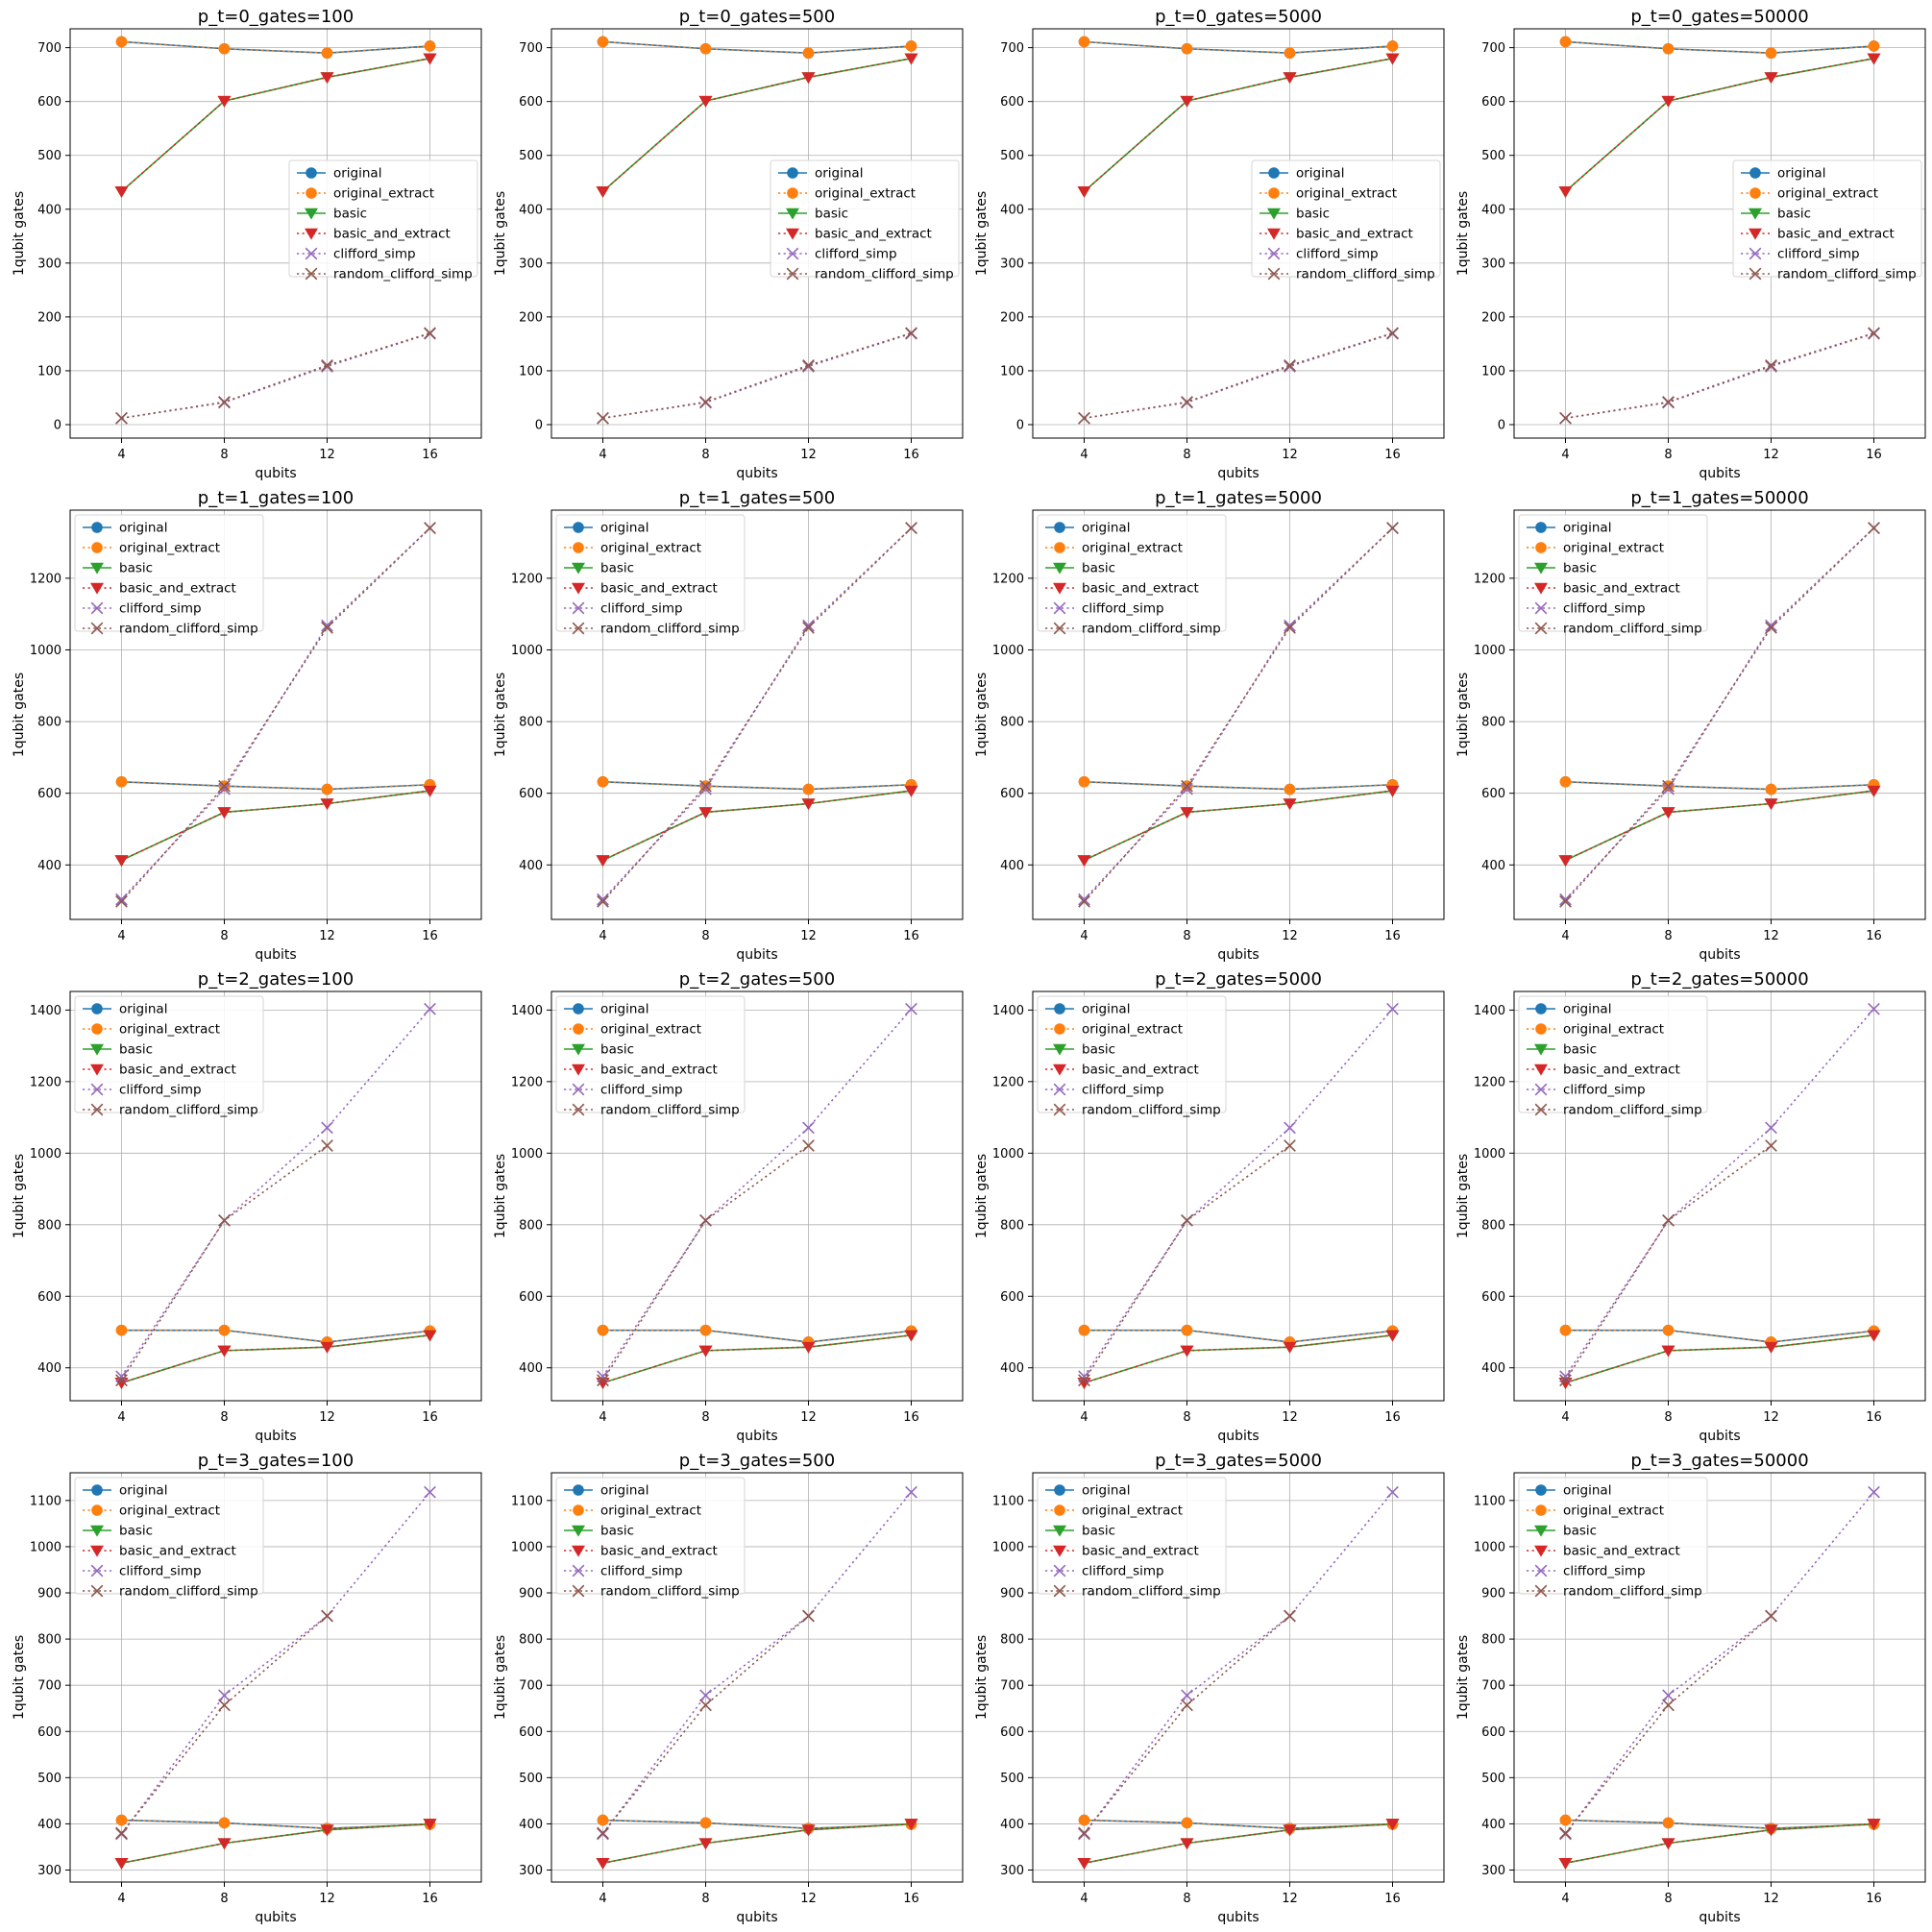 This screenshot has height=1932, width=1932. I want to click on y-tick-label: 1000, so click(45, 651).